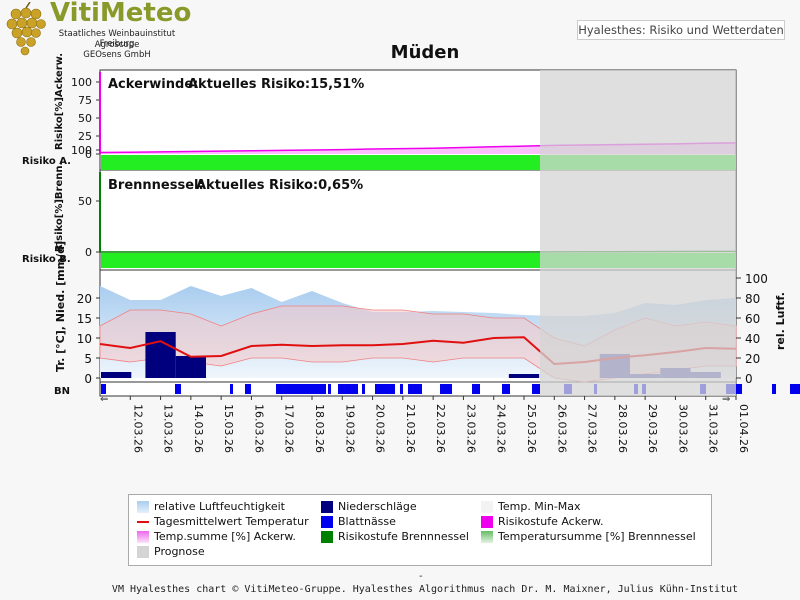 This screenshot has height=600, width=800. I want to click on xtick-label: 21.03.26, so click(410, 428).